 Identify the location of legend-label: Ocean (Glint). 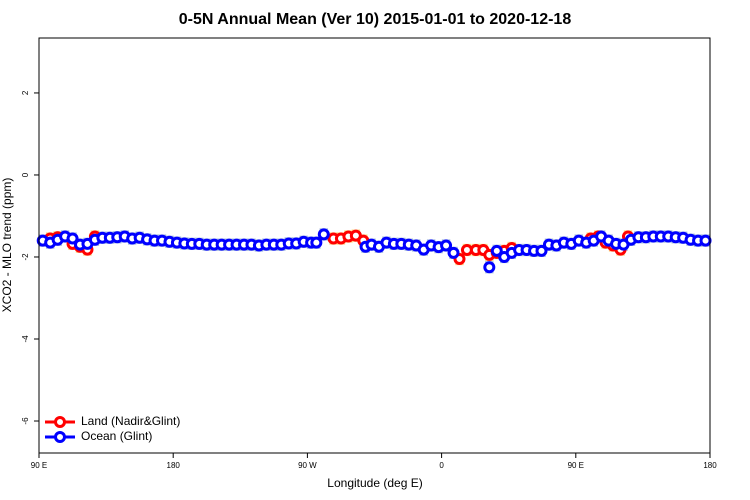
(116, 436).